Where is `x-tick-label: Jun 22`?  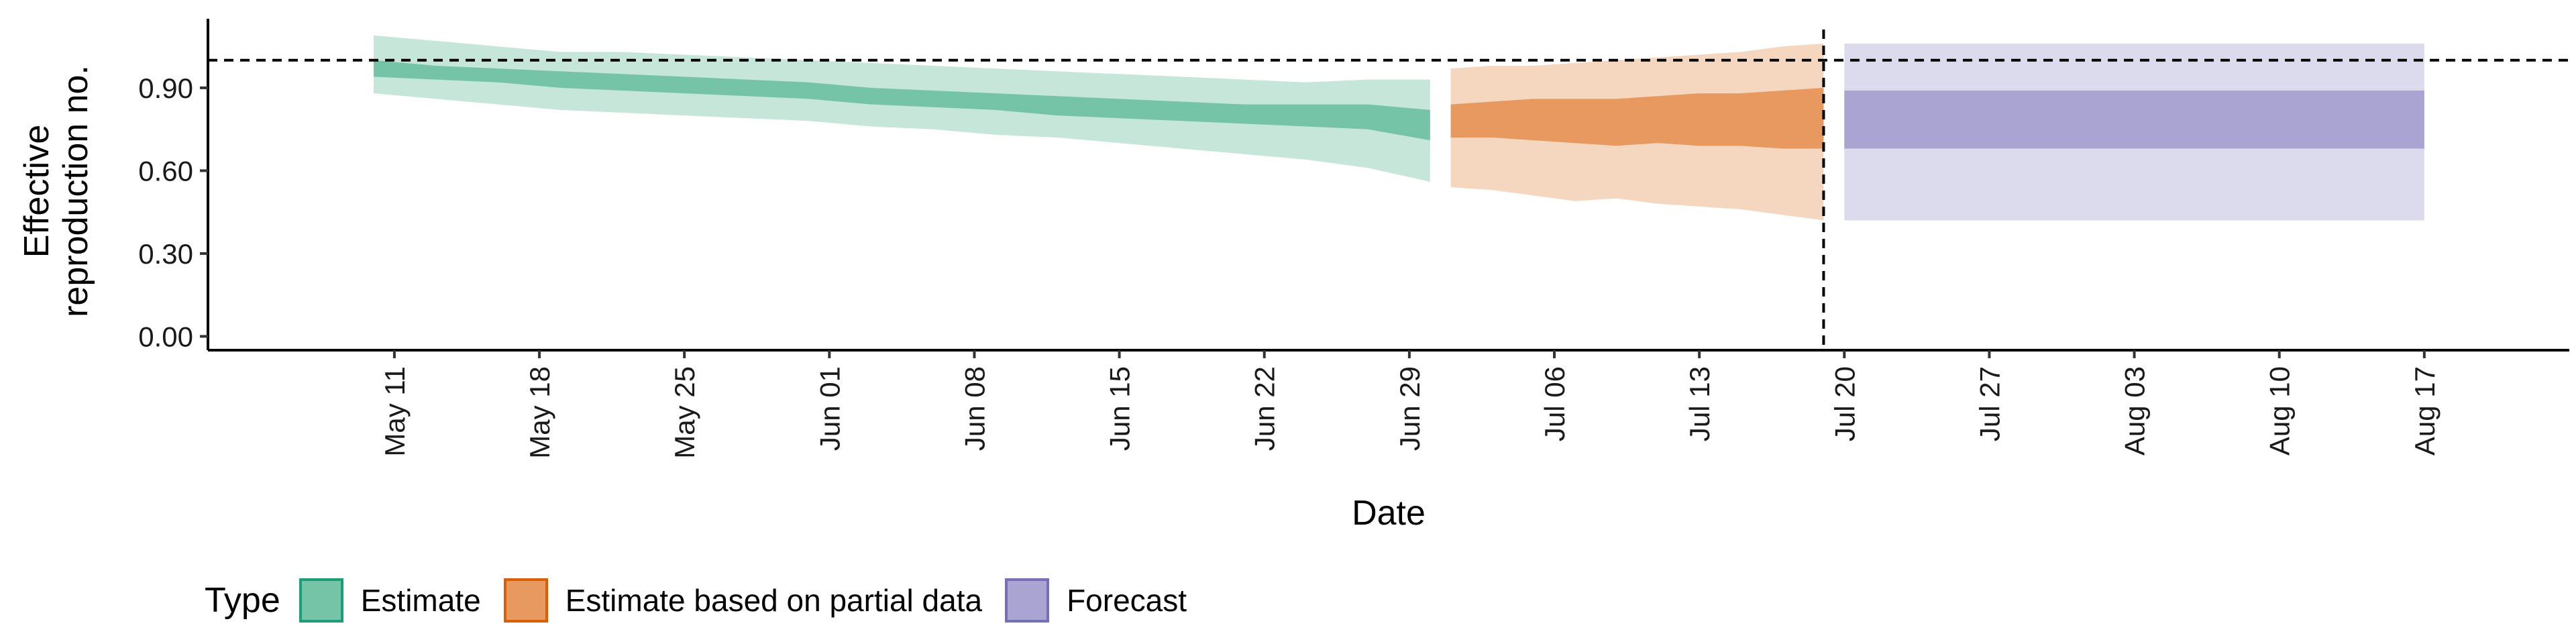
x-tick-label: Jun 22 is located at coordinates (1265, 408).